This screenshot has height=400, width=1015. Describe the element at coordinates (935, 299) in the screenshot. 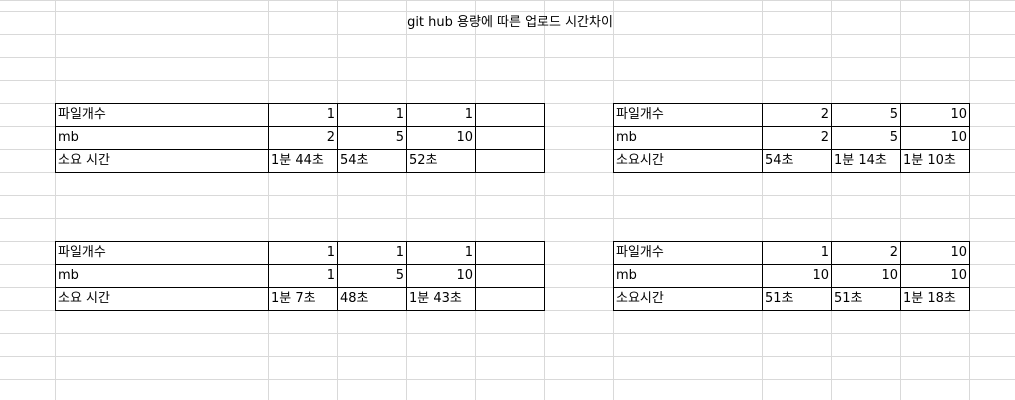

I see `value-cell: 1분 18초` at that location.